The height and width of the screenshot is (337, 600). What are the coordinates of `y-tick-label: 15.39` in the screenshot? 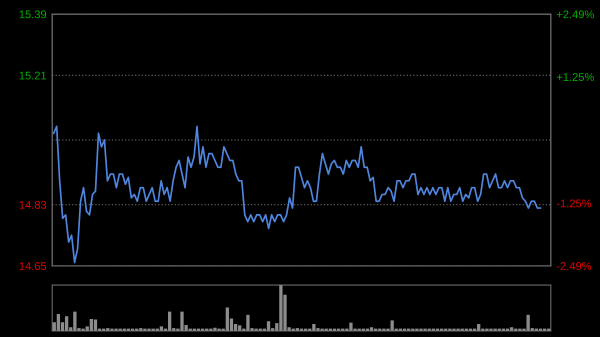 It's located at (33, 14).